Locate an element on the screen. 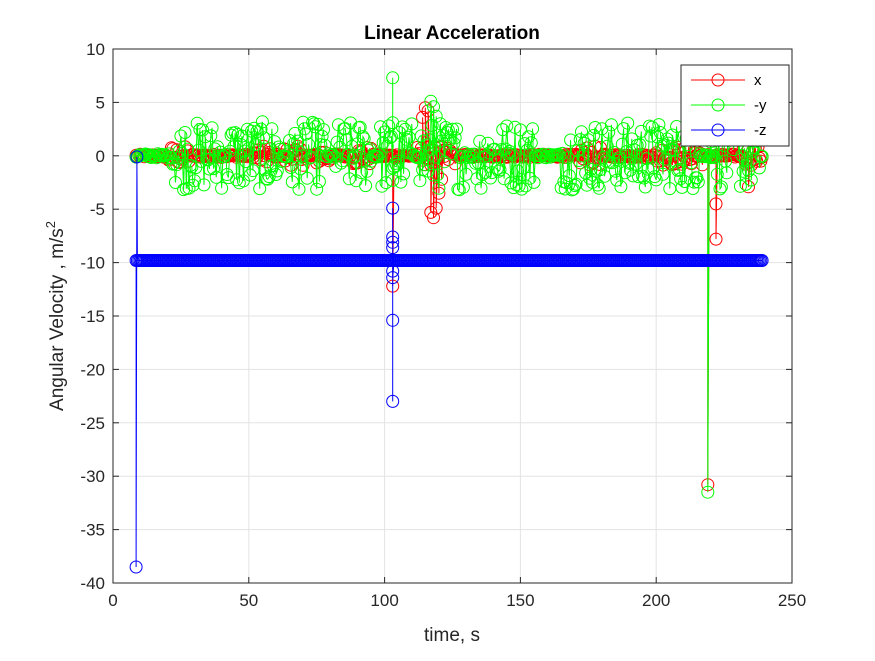  y-axis-label: Angular Velocity , m/s2 is located at coordinates (55, 316).